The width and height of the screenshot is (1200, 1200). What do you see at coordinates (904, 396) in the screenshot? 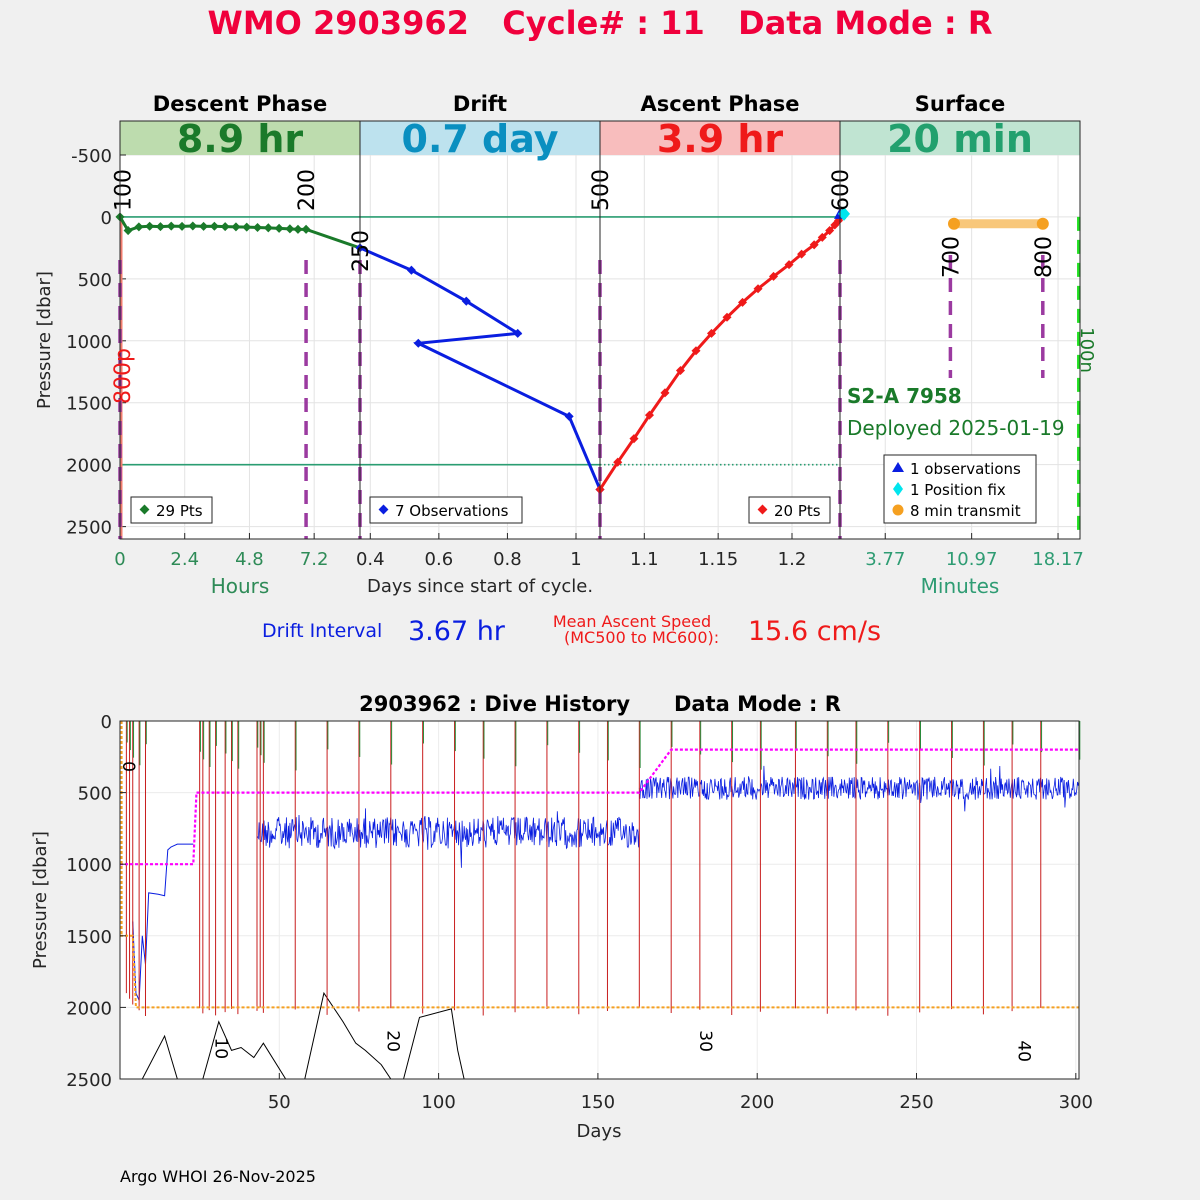
I see `float-id: S2-A 7958` at bounding box center [904, 396].